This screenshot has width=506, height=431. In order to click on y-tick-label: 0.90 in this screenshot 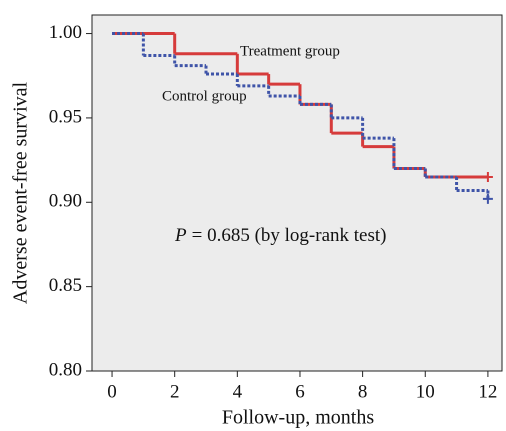, I will do `click(65, 201)`.